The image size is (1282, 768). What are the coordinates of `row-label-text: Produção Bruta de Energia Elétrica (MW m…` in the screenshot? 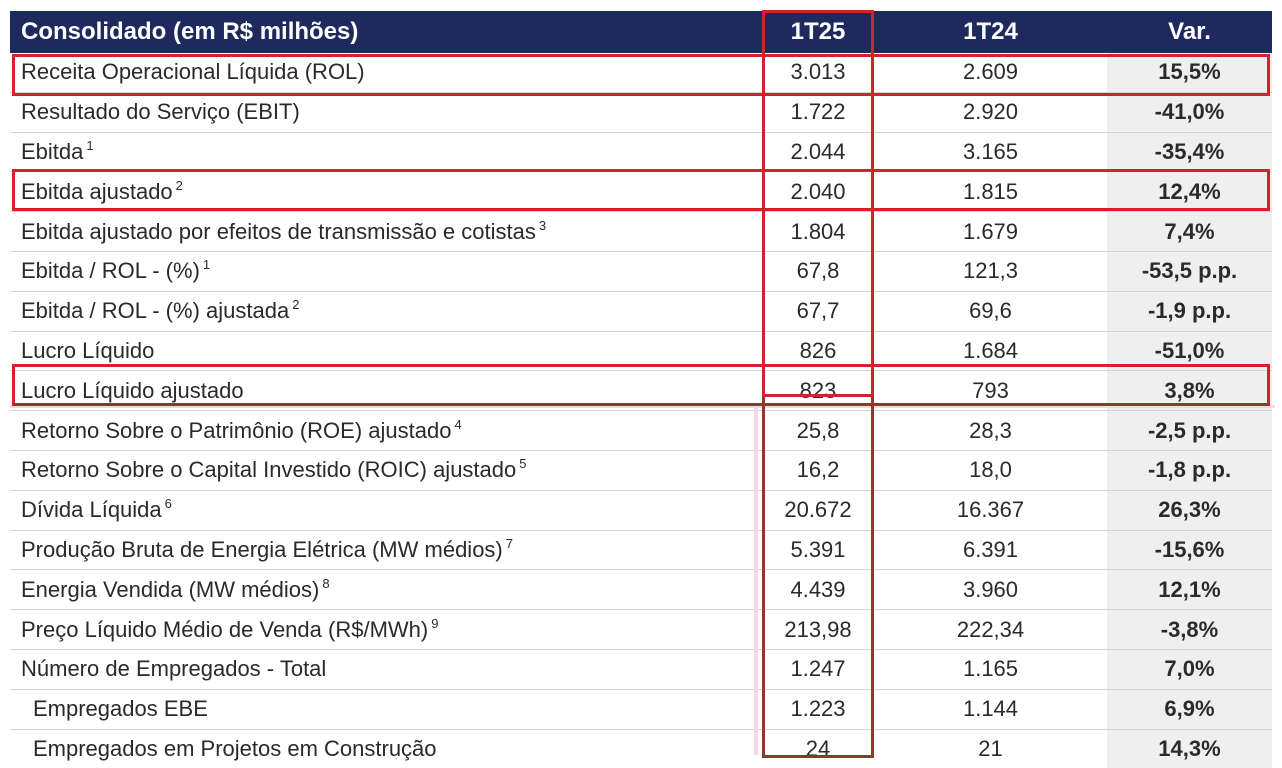 It's located at (262, 549).